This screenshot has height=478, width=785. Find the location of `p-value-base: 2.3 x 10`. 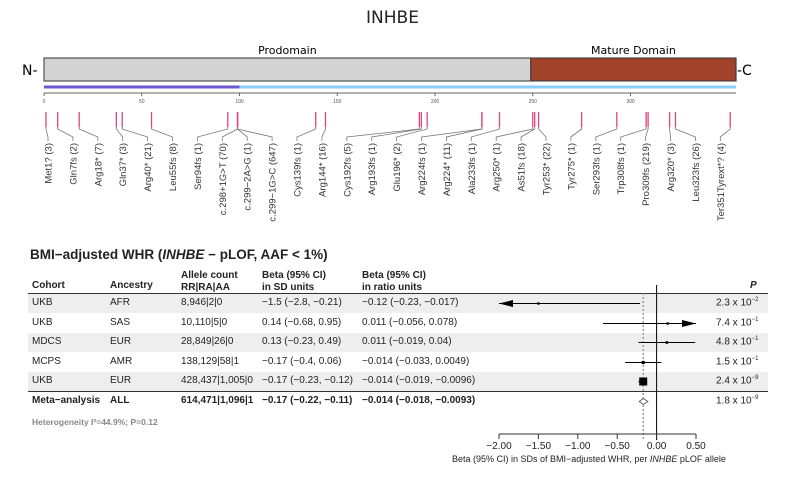

p-value-base: 2.3 x 10 is located at coordinates (734, 303).